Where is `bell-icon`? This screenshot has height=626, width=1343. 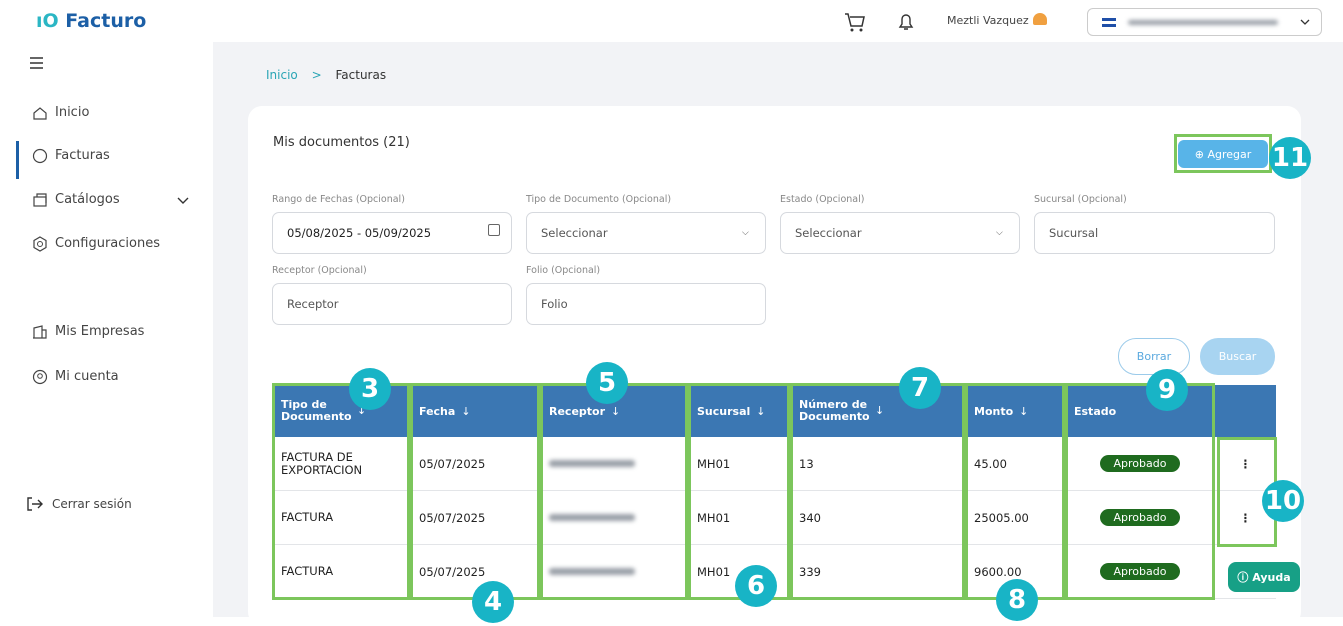
bell-icon is located at coordinates (906, 22).